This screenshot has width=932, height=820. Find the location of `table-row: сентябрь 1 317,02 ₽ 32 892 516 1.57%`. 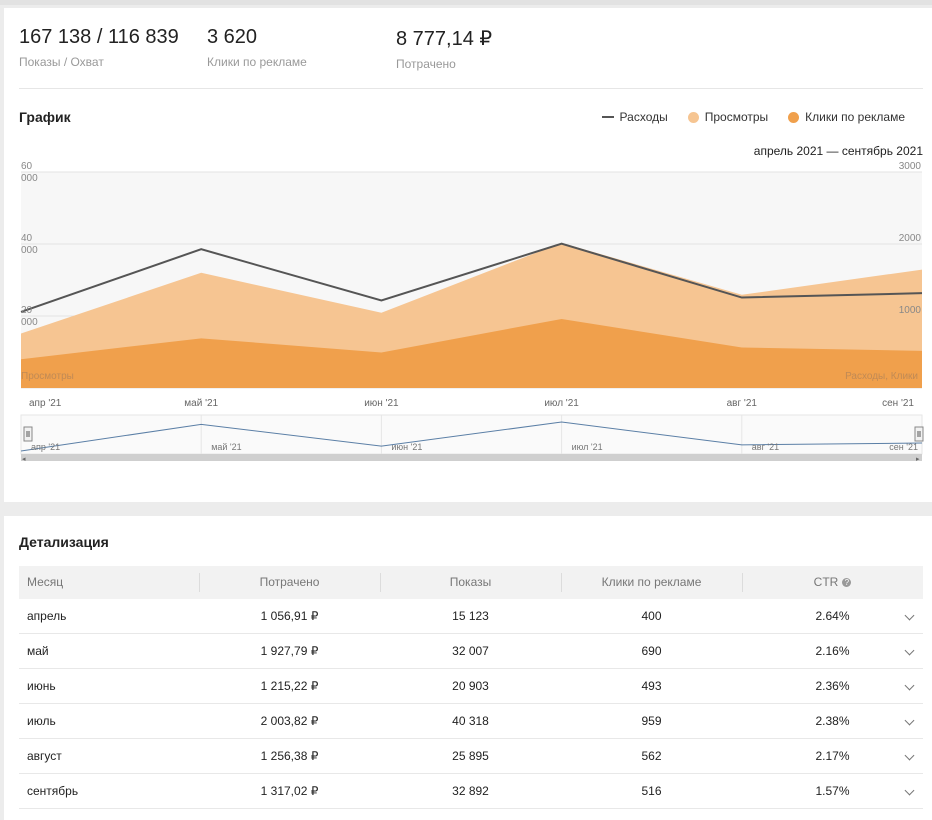

table-row: сентябрь 1 317,02 ₽ 32 892 516 1.57% is located at coordinates (471, 791).